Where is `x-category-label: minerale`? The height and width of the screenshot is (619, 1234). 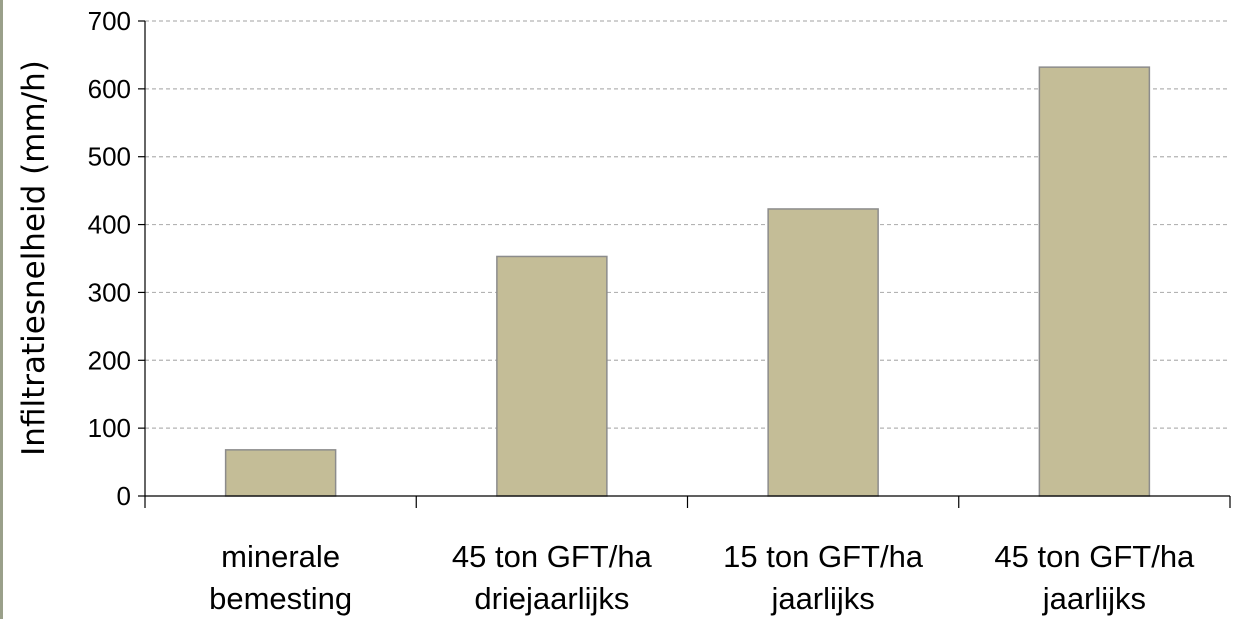 x-category-label: minerale is located at coordinates (280, 556).